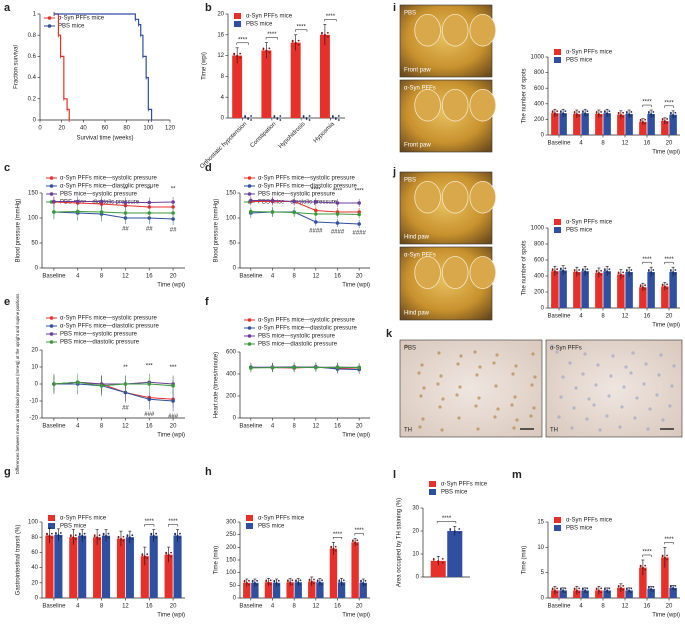 The height and width of the screenshot is (629, 685). What do you see at coordinates (427, 105) in the screenshot?
I see `pad` at bounding box center [427, 105].